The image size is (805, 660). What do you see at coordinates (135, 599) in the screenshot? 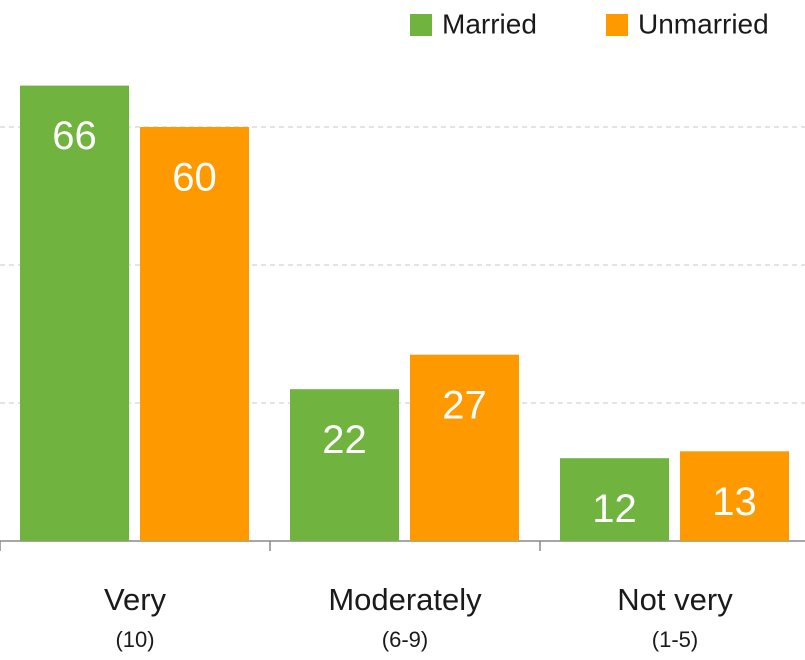
I see `x-tick-label: Very` at bounding box center [135, 599].